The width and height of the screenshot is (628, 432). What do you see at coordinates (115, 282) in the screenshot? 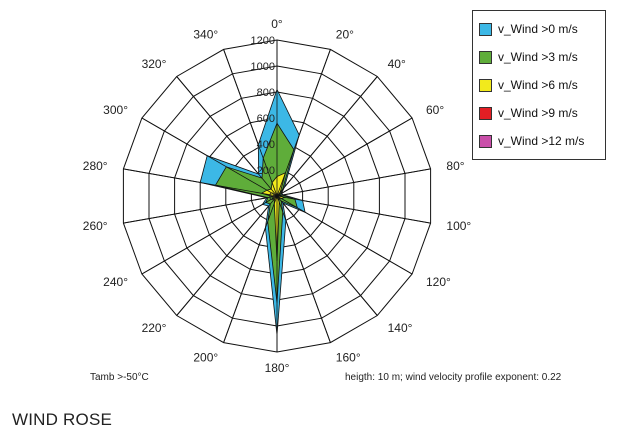
I see `direction-label: 240°` at bounding box center [115, 282].